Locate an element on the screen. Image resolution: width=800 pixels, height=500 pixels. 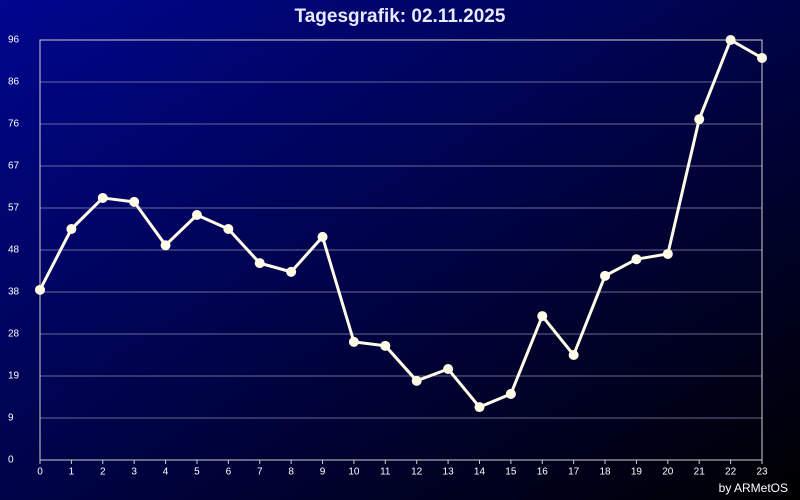
x-tick-label: 7 is located at coordinates (260, 472).